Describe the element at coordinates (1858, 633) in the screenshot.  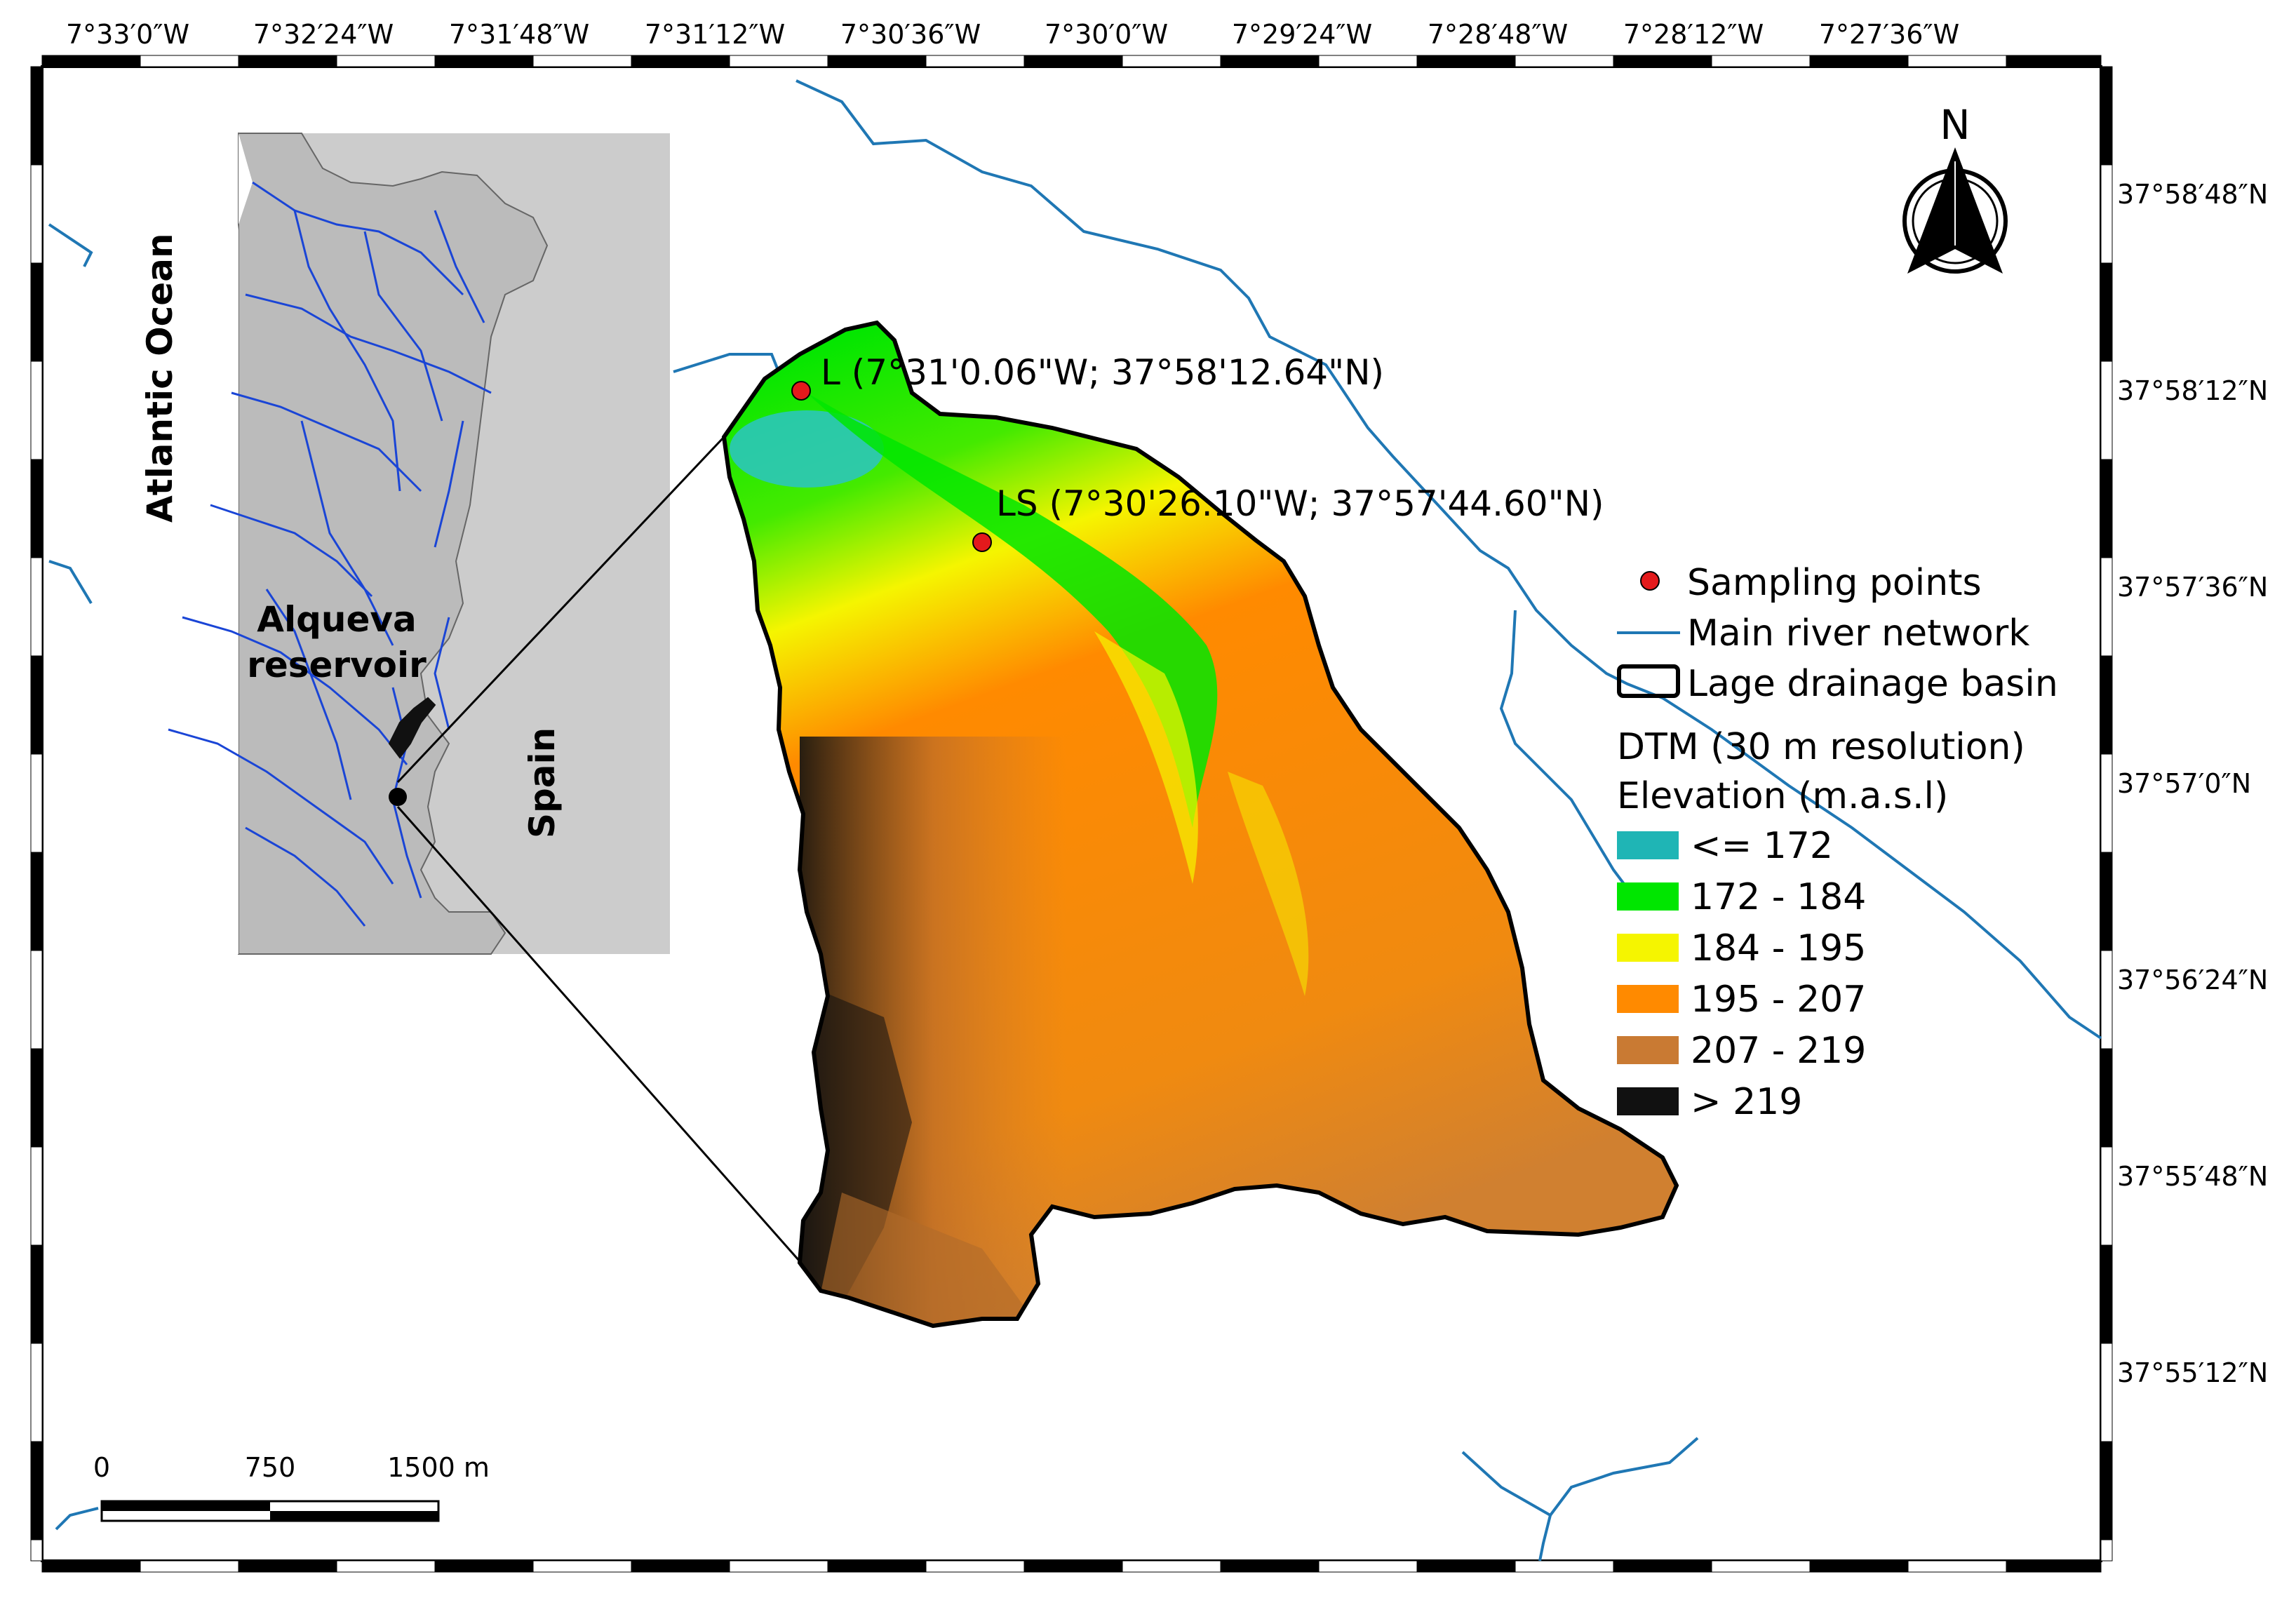
I see `legend-river-label: Main river network` at that location.